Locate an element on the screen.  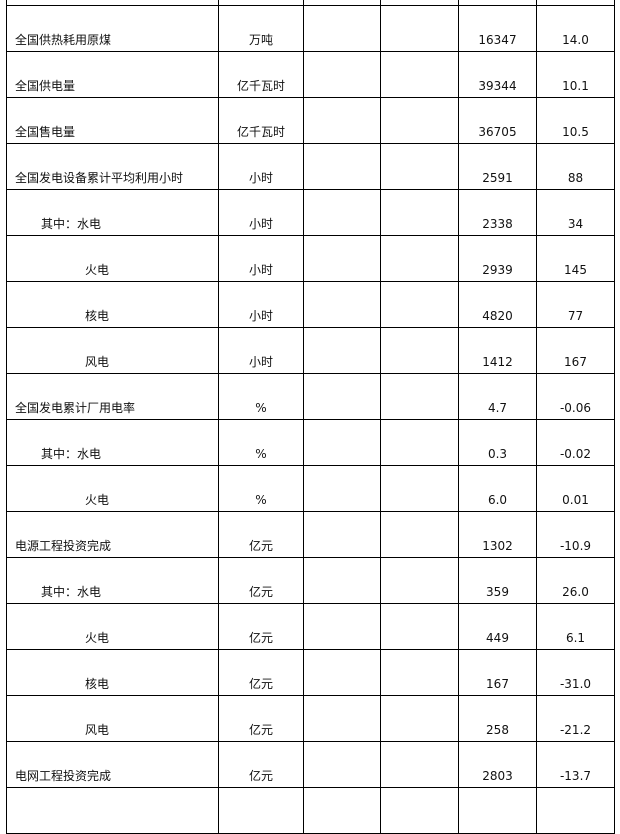
indicator-name-cell: 全国供电量 is located at coordinates (112, 74).